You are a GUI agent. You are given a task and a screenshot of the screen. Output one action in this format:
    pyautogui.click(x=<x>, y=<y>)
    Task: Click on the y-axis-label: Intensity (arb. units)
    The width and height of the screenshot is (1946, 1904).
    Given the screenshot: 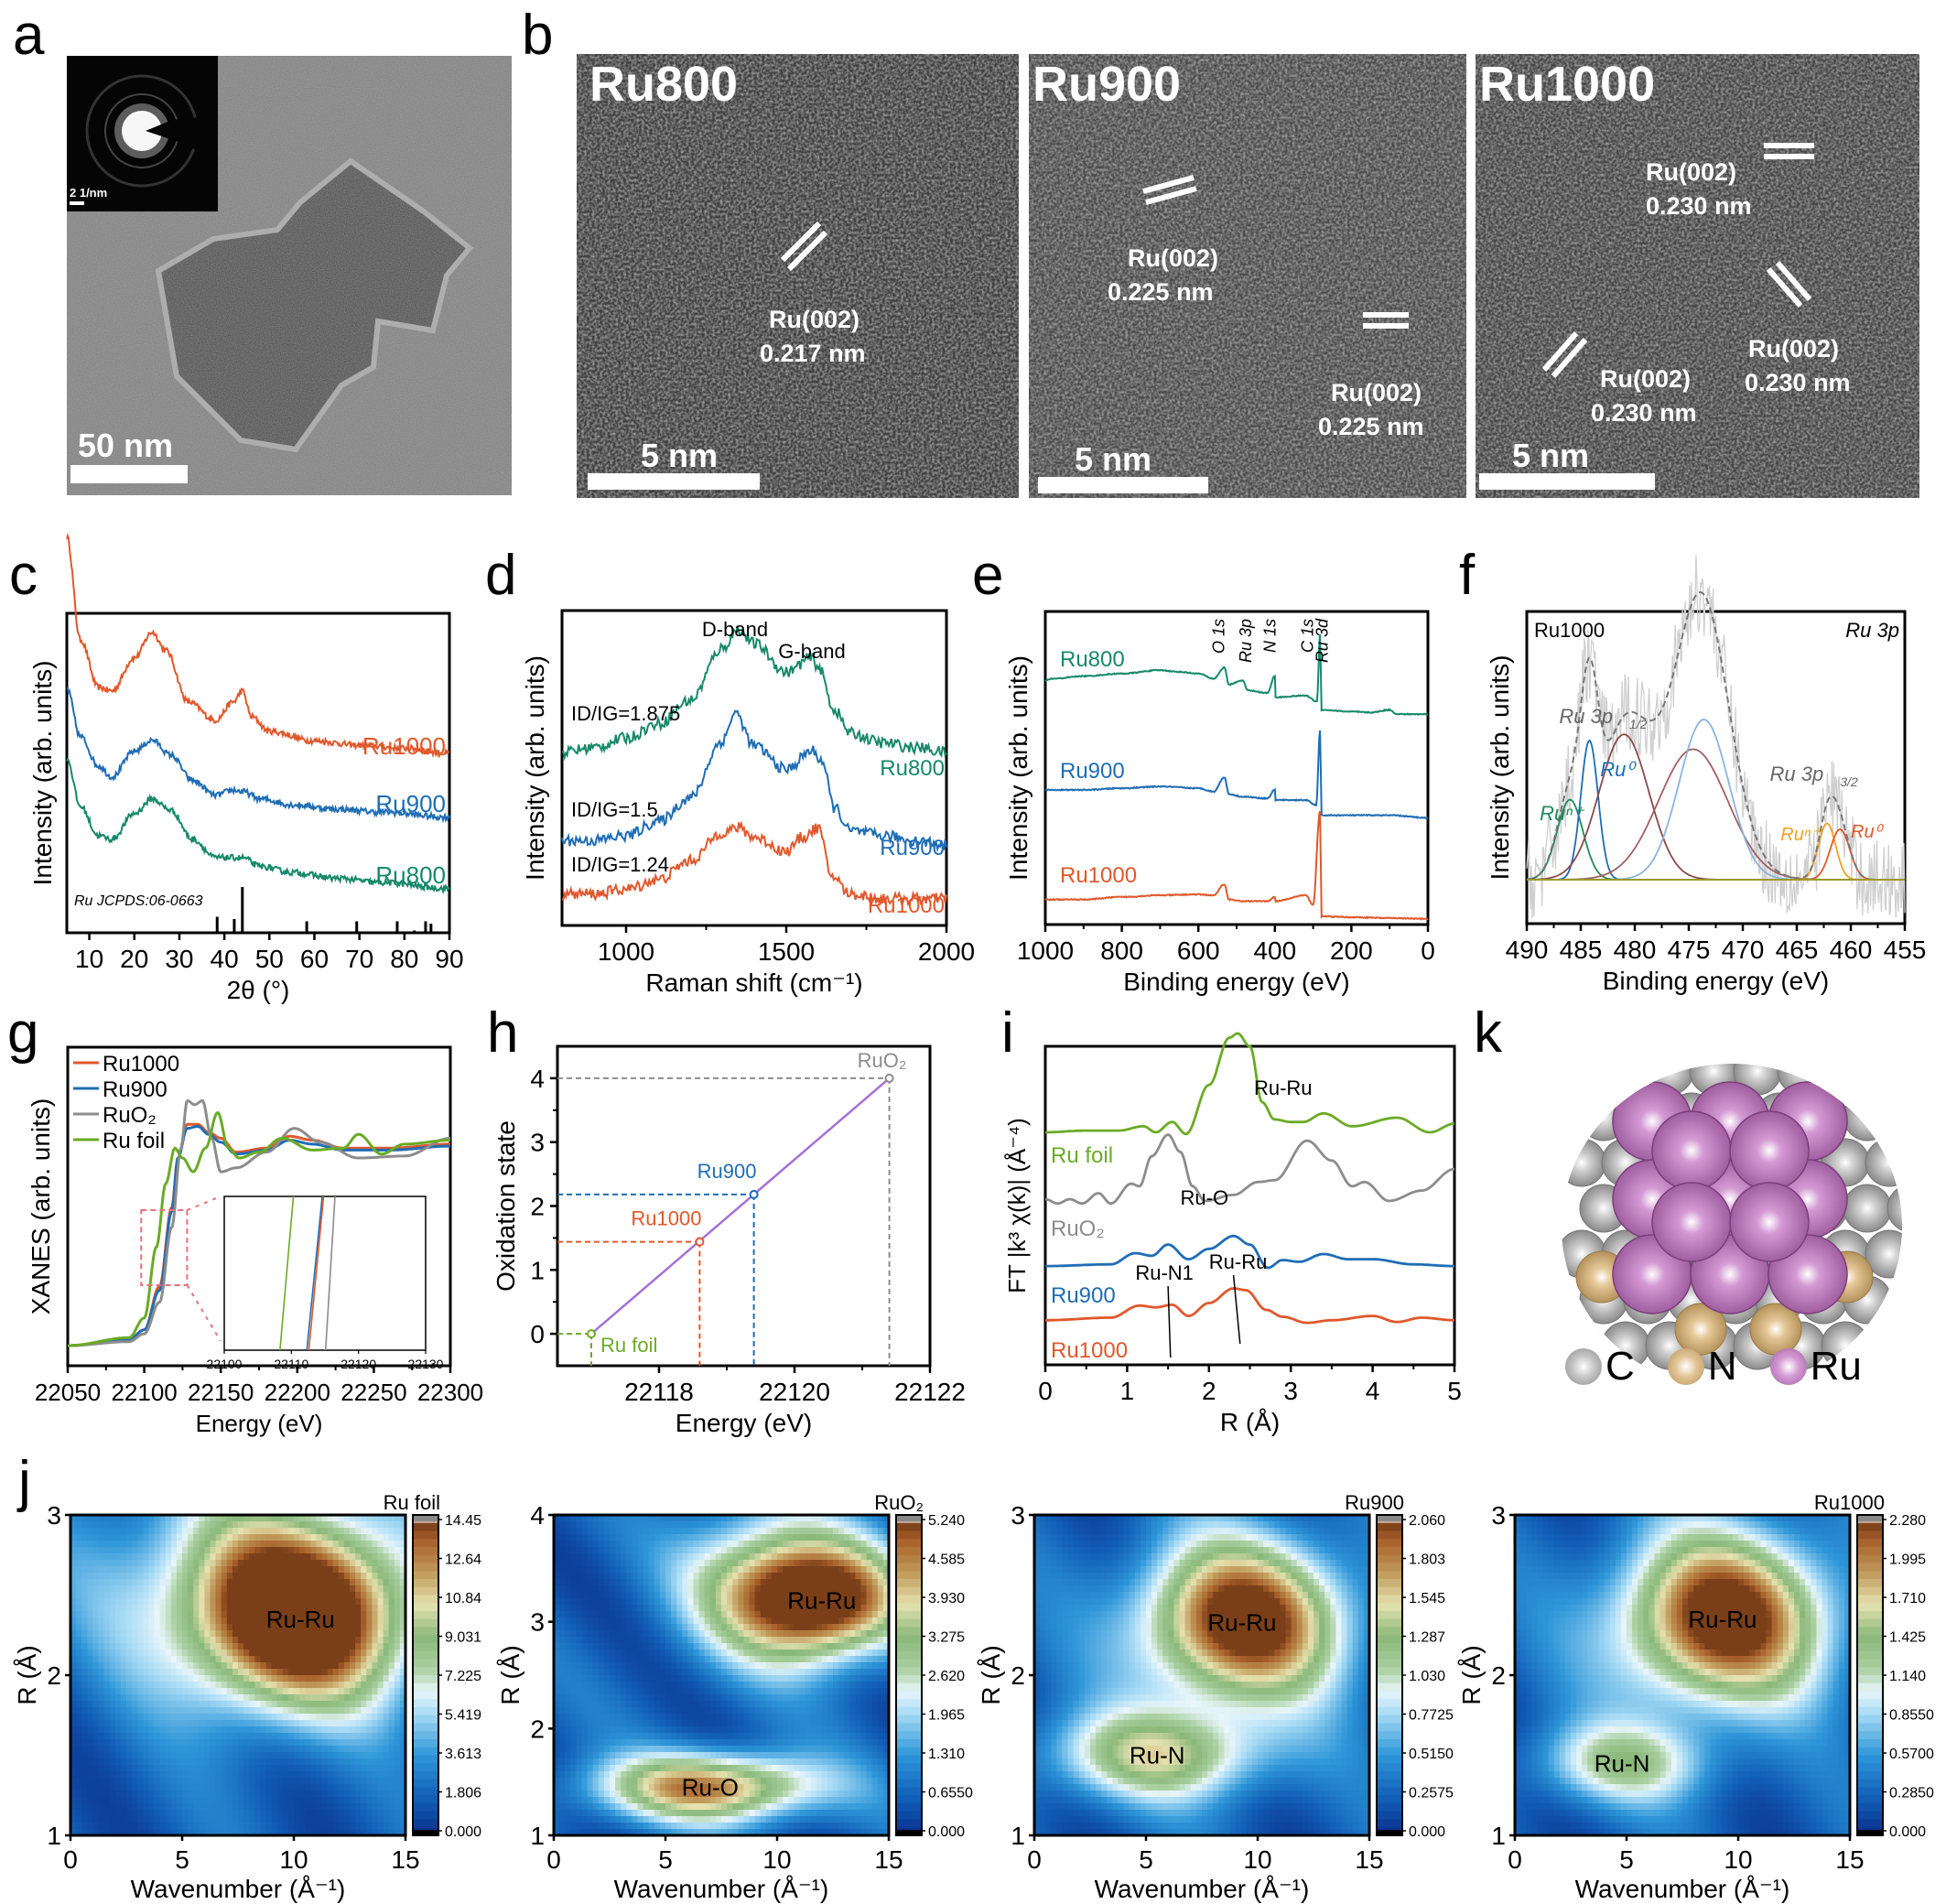 What is the action you would take?
    pyautogui.click(x=1500, y=768)
    